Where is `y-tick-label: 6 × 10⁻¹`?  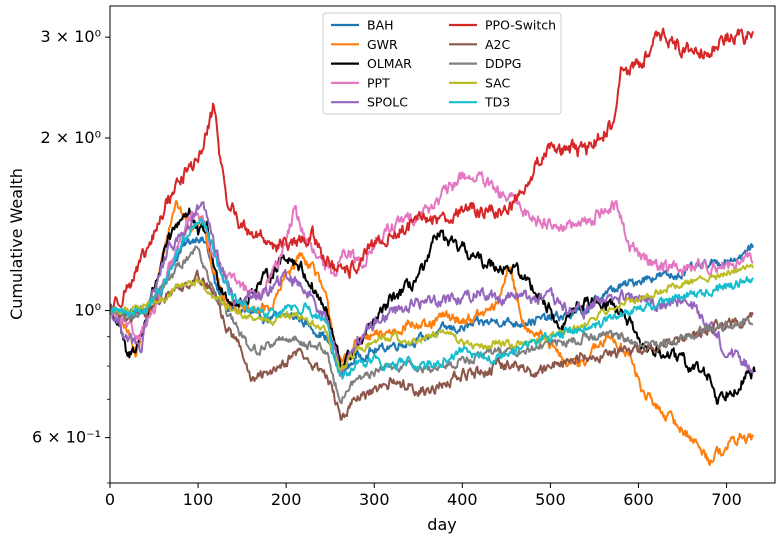
y-tick-label: 6 × 10⁻¹ is located at coordinates (66, 437).